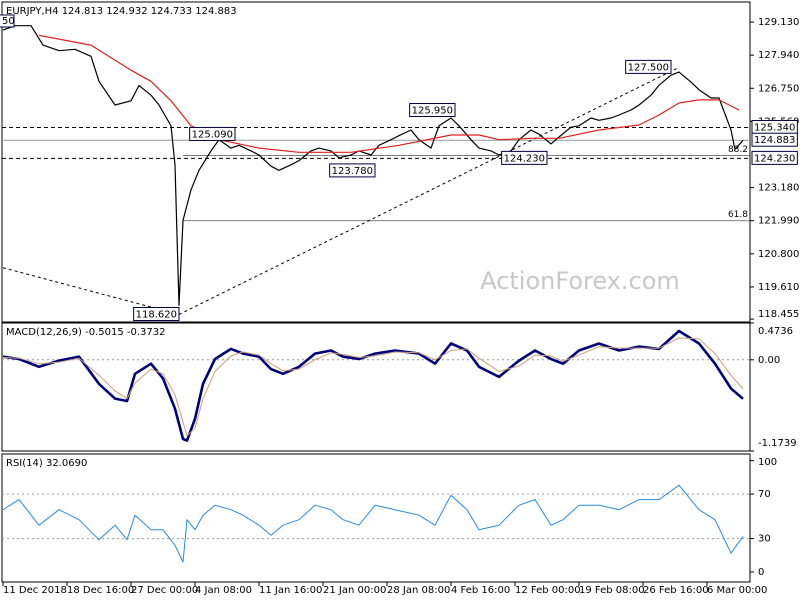 The image size is (800, 600). Describe the element at coordinates (354, 590) in the screenshot. I see `x-tick-label: 21 Jan 00:00` at that location.